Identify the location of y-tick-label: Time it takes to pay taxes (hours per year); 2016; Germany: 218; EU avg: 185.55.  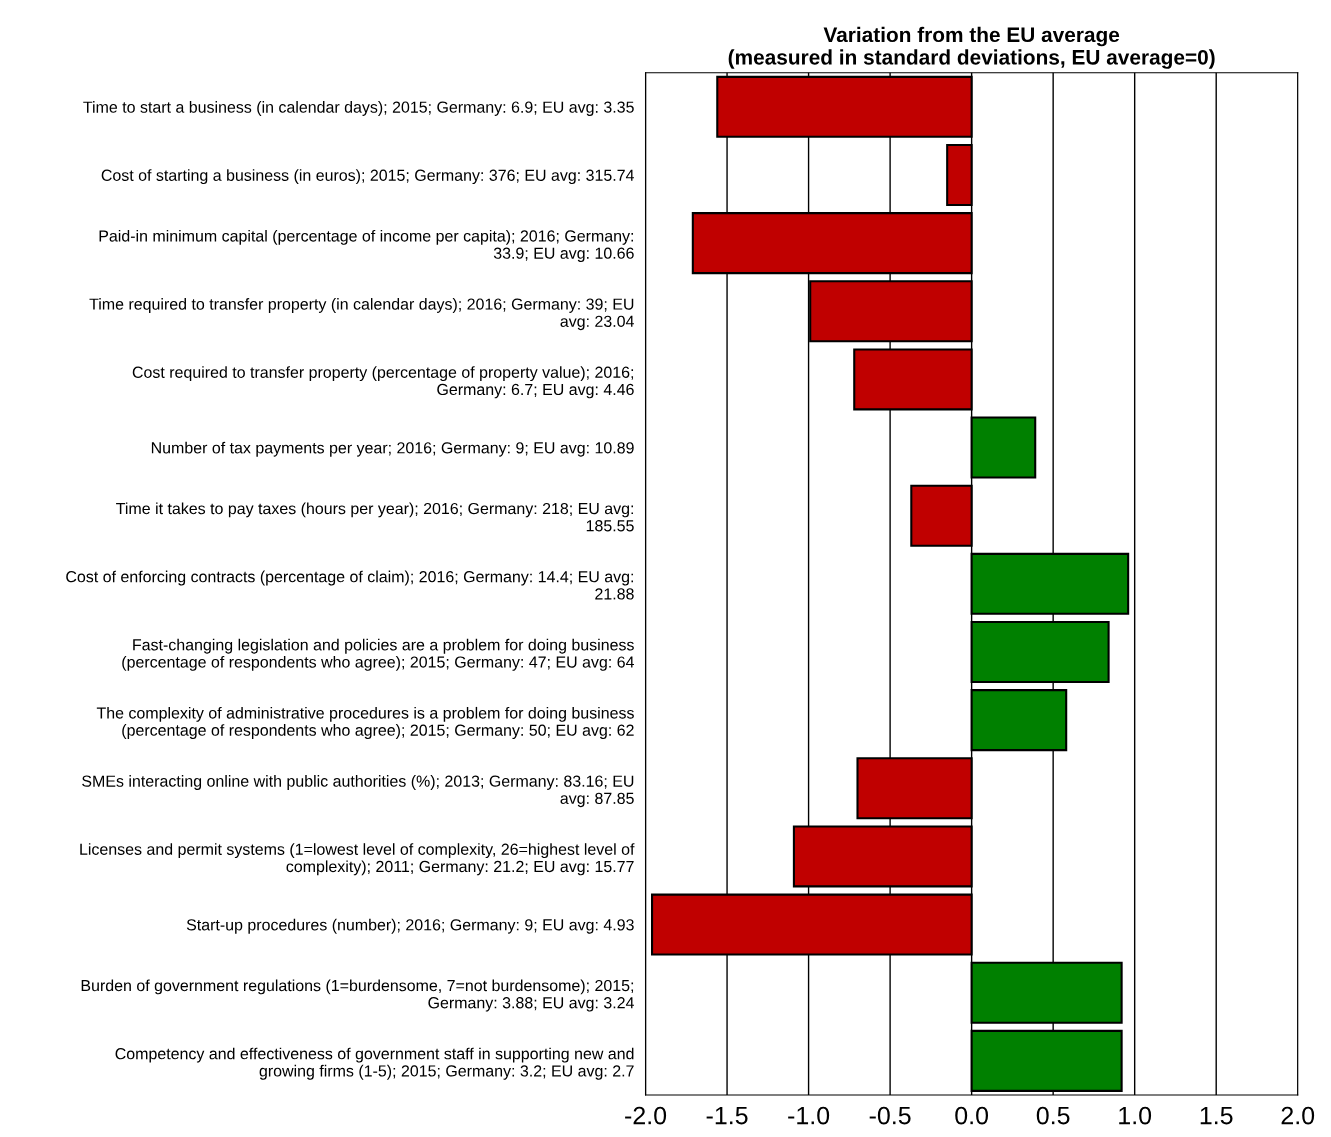
(375, 517).